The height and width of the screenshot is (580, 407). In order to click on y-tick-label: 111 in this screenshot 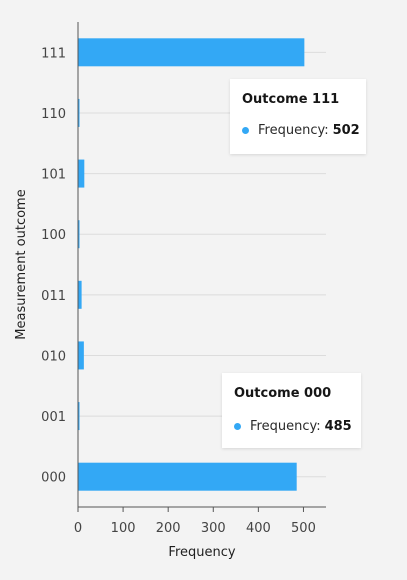, I will do `click(53, 53)`.